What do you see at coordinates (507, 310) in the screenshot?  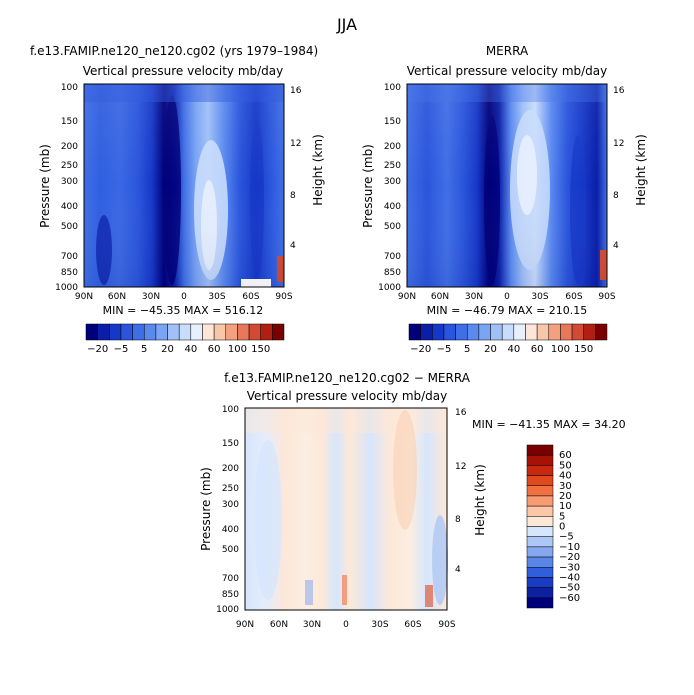 I see `min-max-stats: MIN = −46.79 MAX = 210.15` at bounding box center [507, 310].